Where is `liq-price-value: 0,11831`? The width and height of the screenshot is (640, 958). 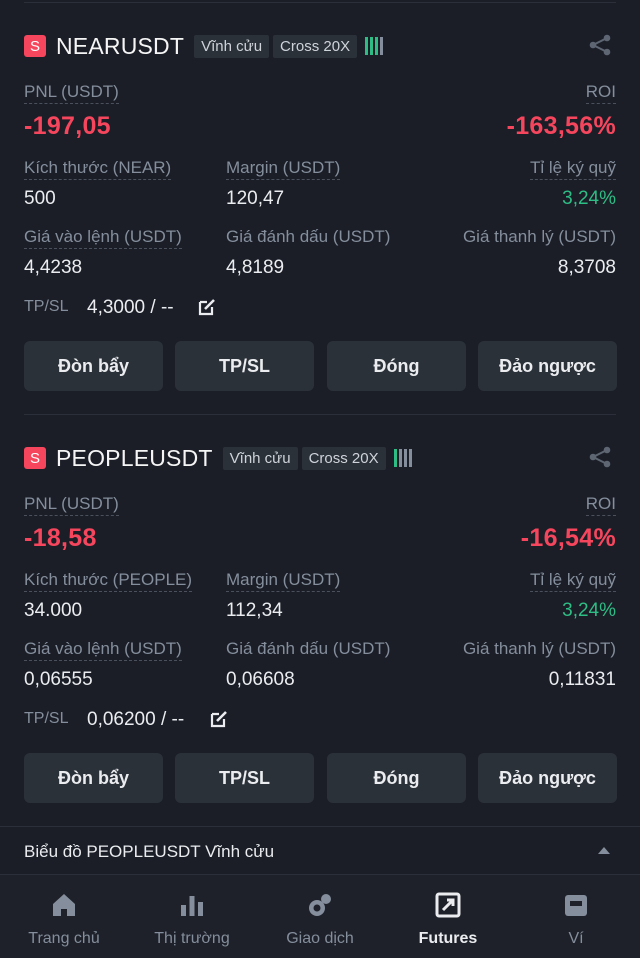 liq-price-value: 0,11831 is located at coordinates (582, 679).